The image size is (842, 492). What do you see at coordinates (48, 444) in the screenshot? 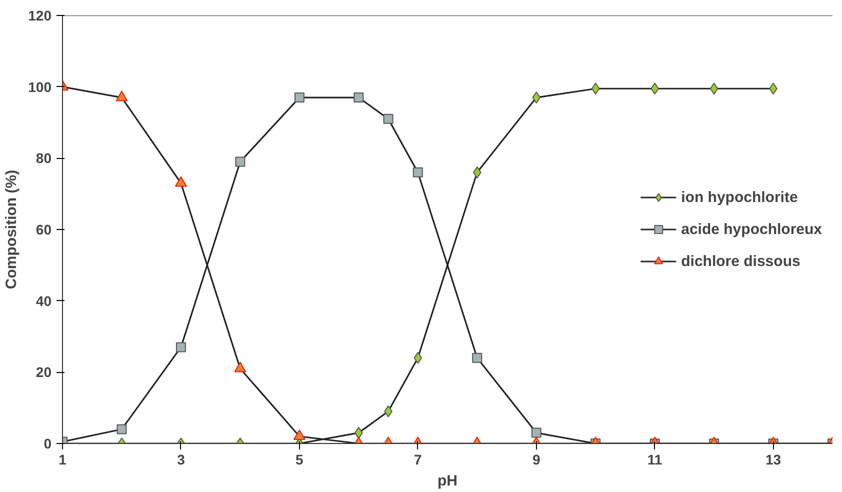
I see `y-tick-label: 0` at bounding box center [48, 444].